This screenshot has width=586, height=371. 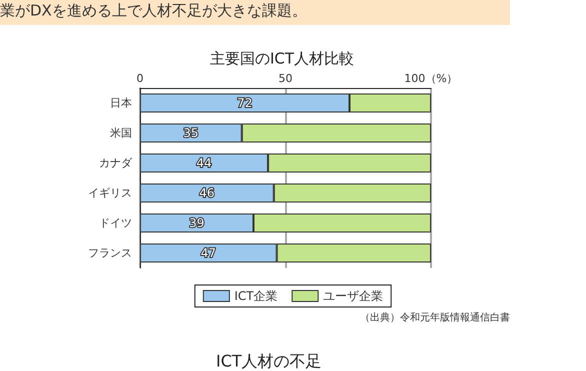 What do you see at coordinates (431, 78) in the screenshot?
I see `x-tick-label: 100（%）` at bounding box center [431, 78].